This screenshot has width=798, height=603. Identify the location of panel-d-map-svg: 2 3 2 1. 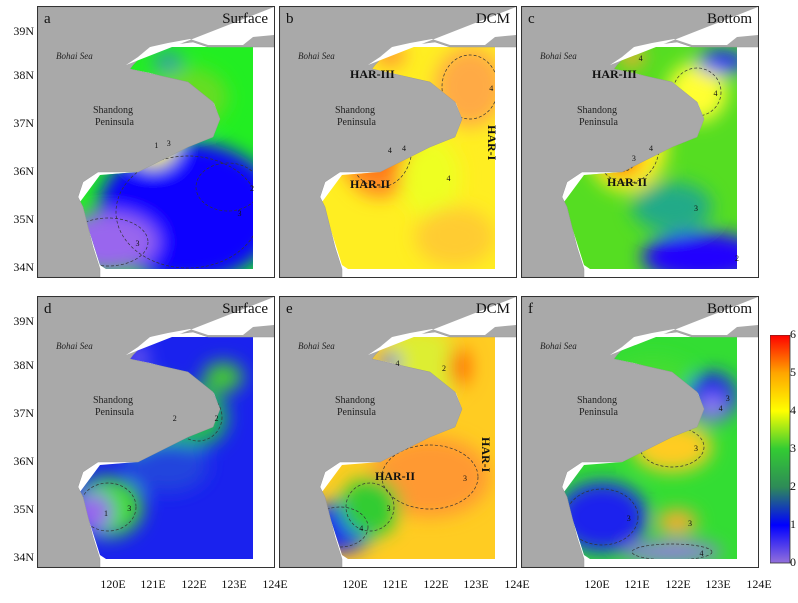
(156, 432).